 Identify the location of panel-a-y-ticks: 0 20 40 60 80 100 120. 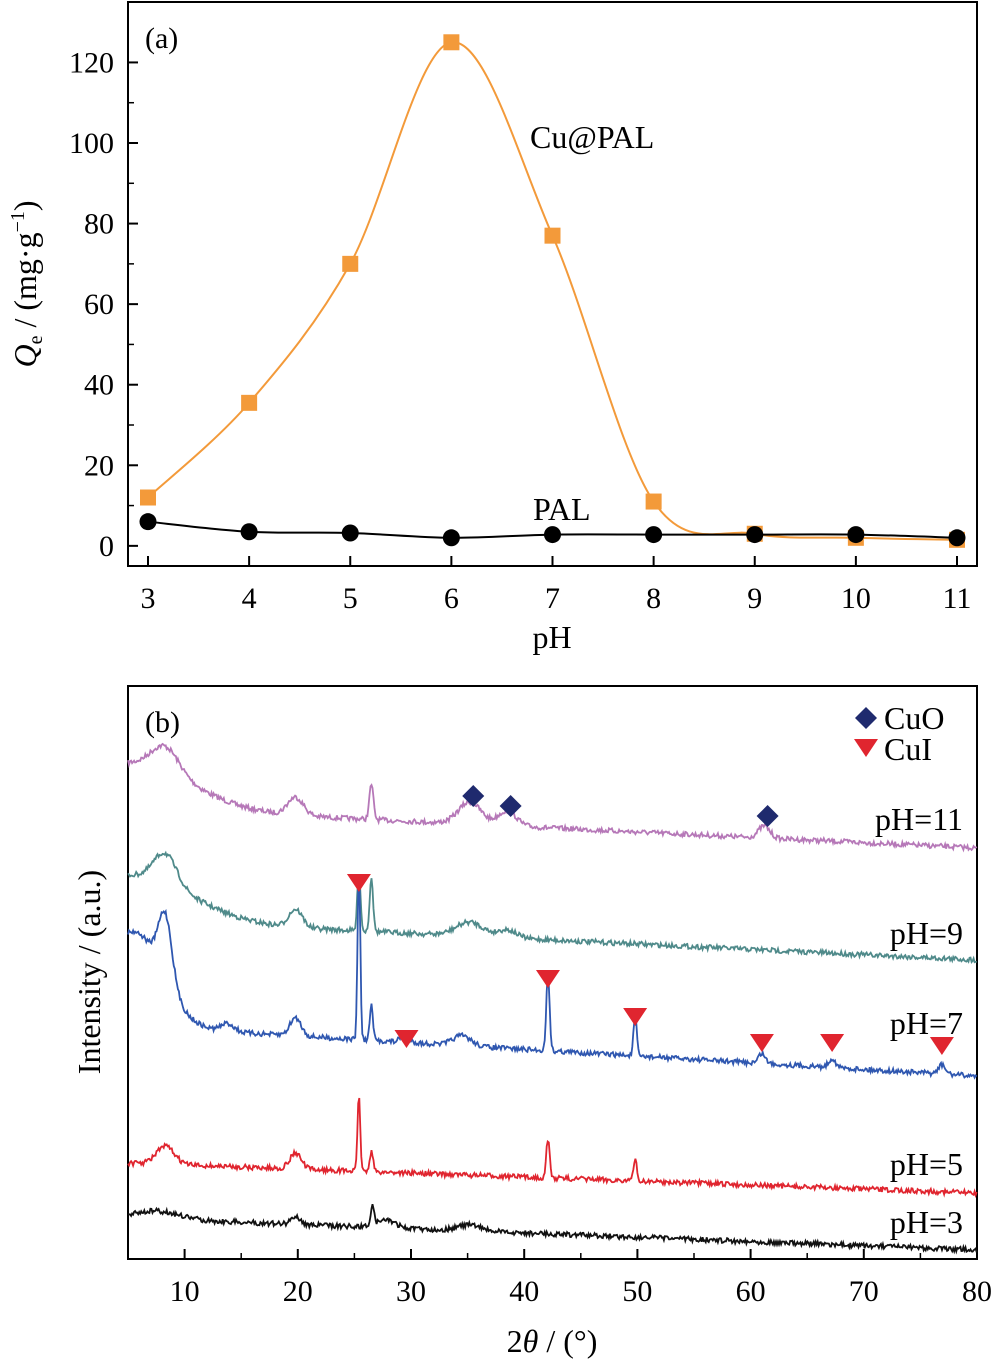
(103, 304).